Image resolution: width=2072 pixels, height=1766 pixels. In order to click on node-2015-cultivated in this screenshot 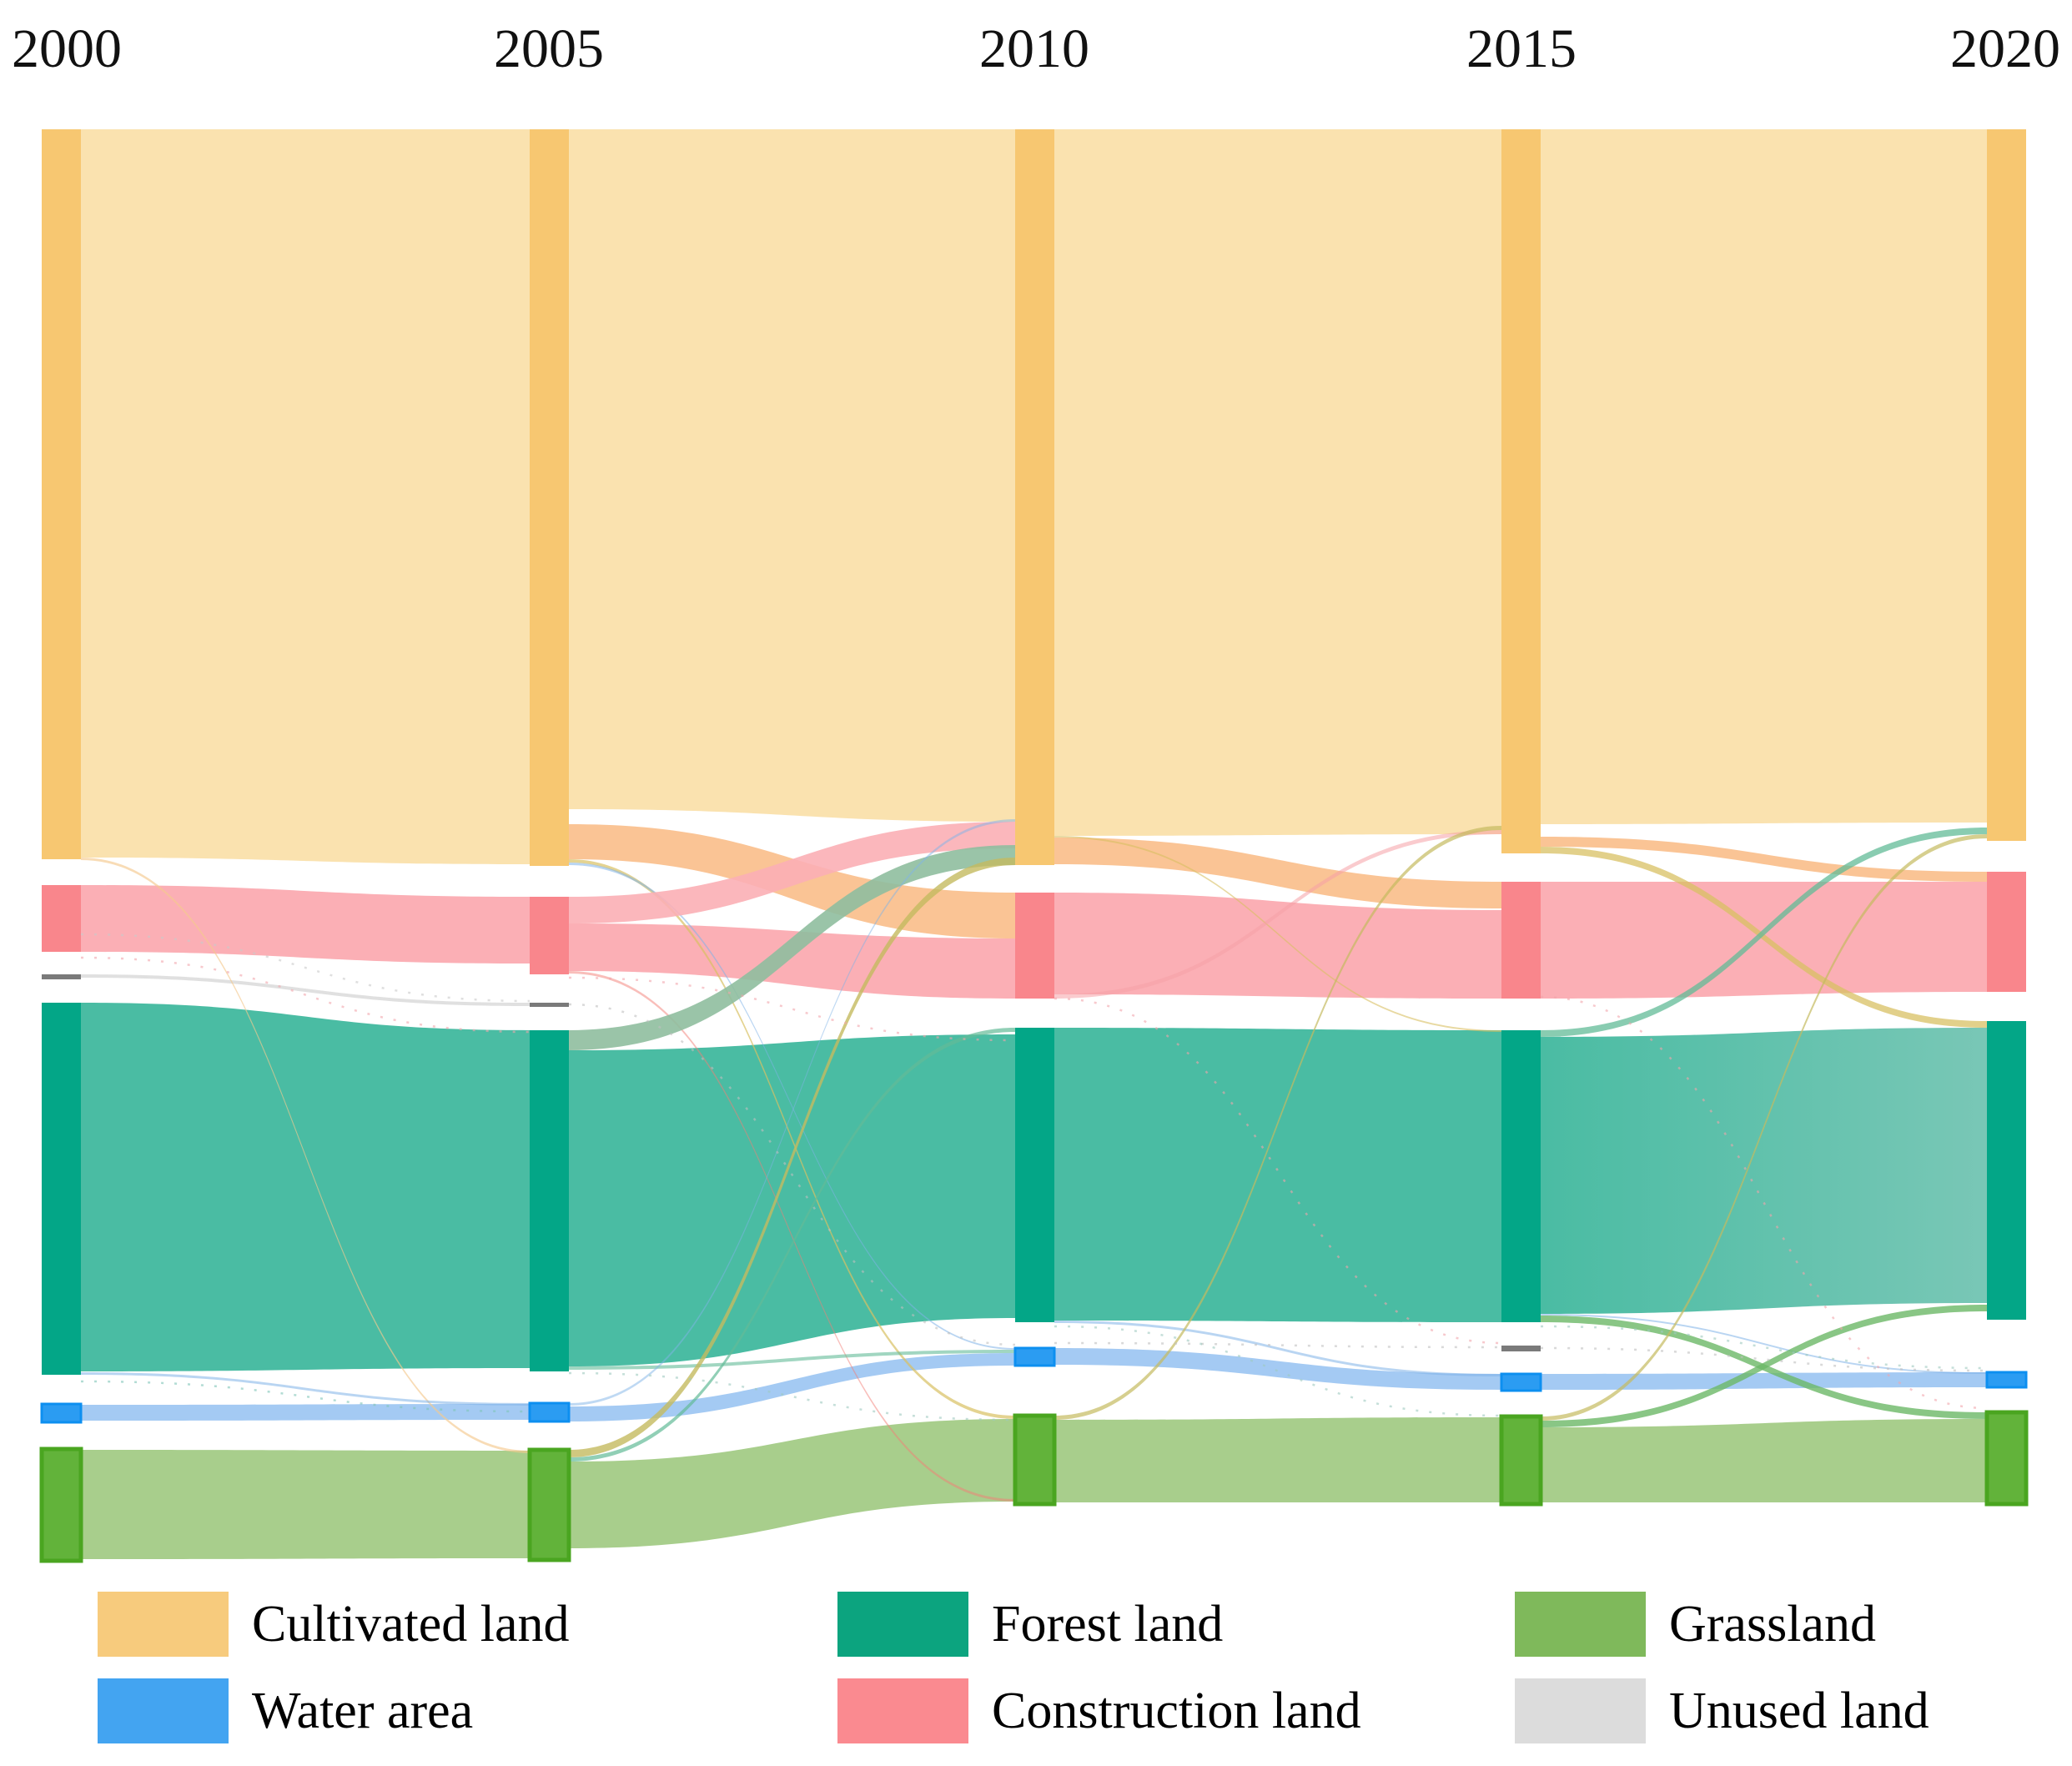, I will do `click(1521, 491)`.